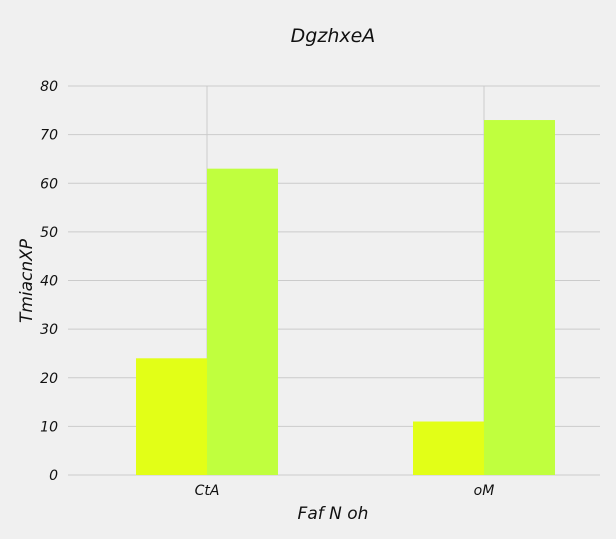 This screenshot has height=539, width=616. Describe the element at coordinates (53, 476) in the screenshot. I see `y-tick-label-0: 0` at that location.